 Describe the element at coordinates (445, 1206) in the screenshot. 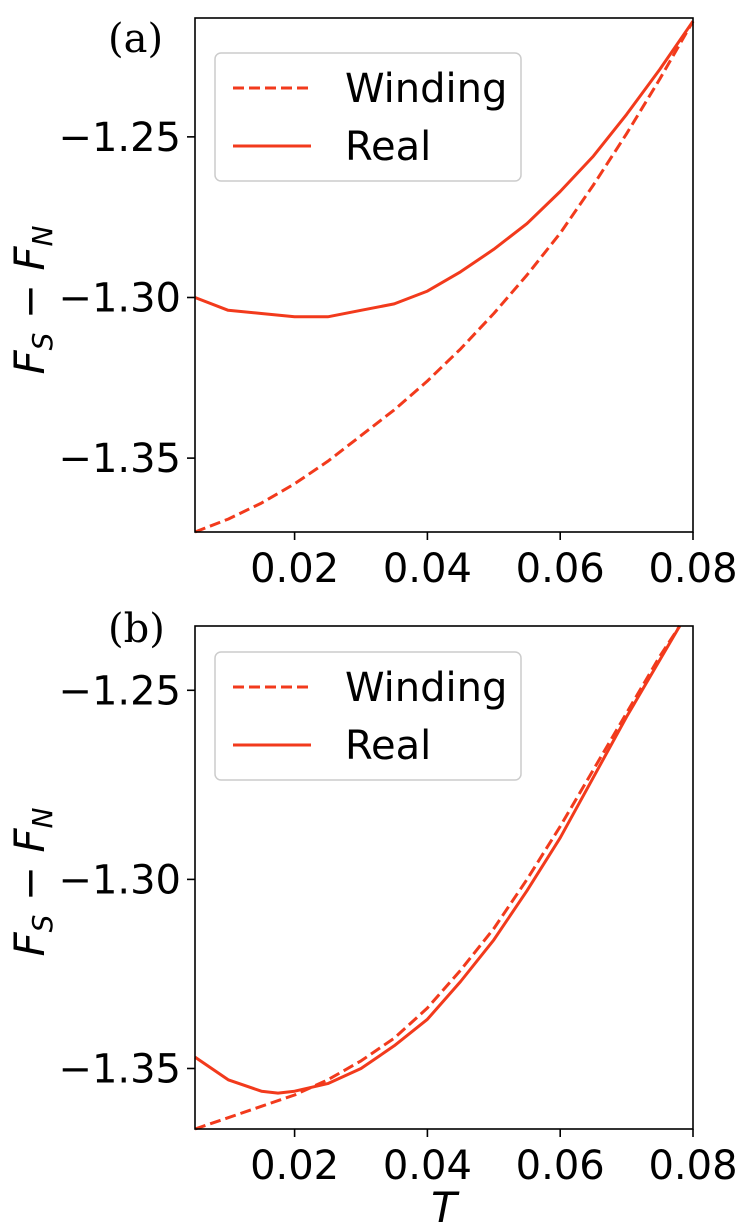

I see `x-axis-label-b: T` at that location.